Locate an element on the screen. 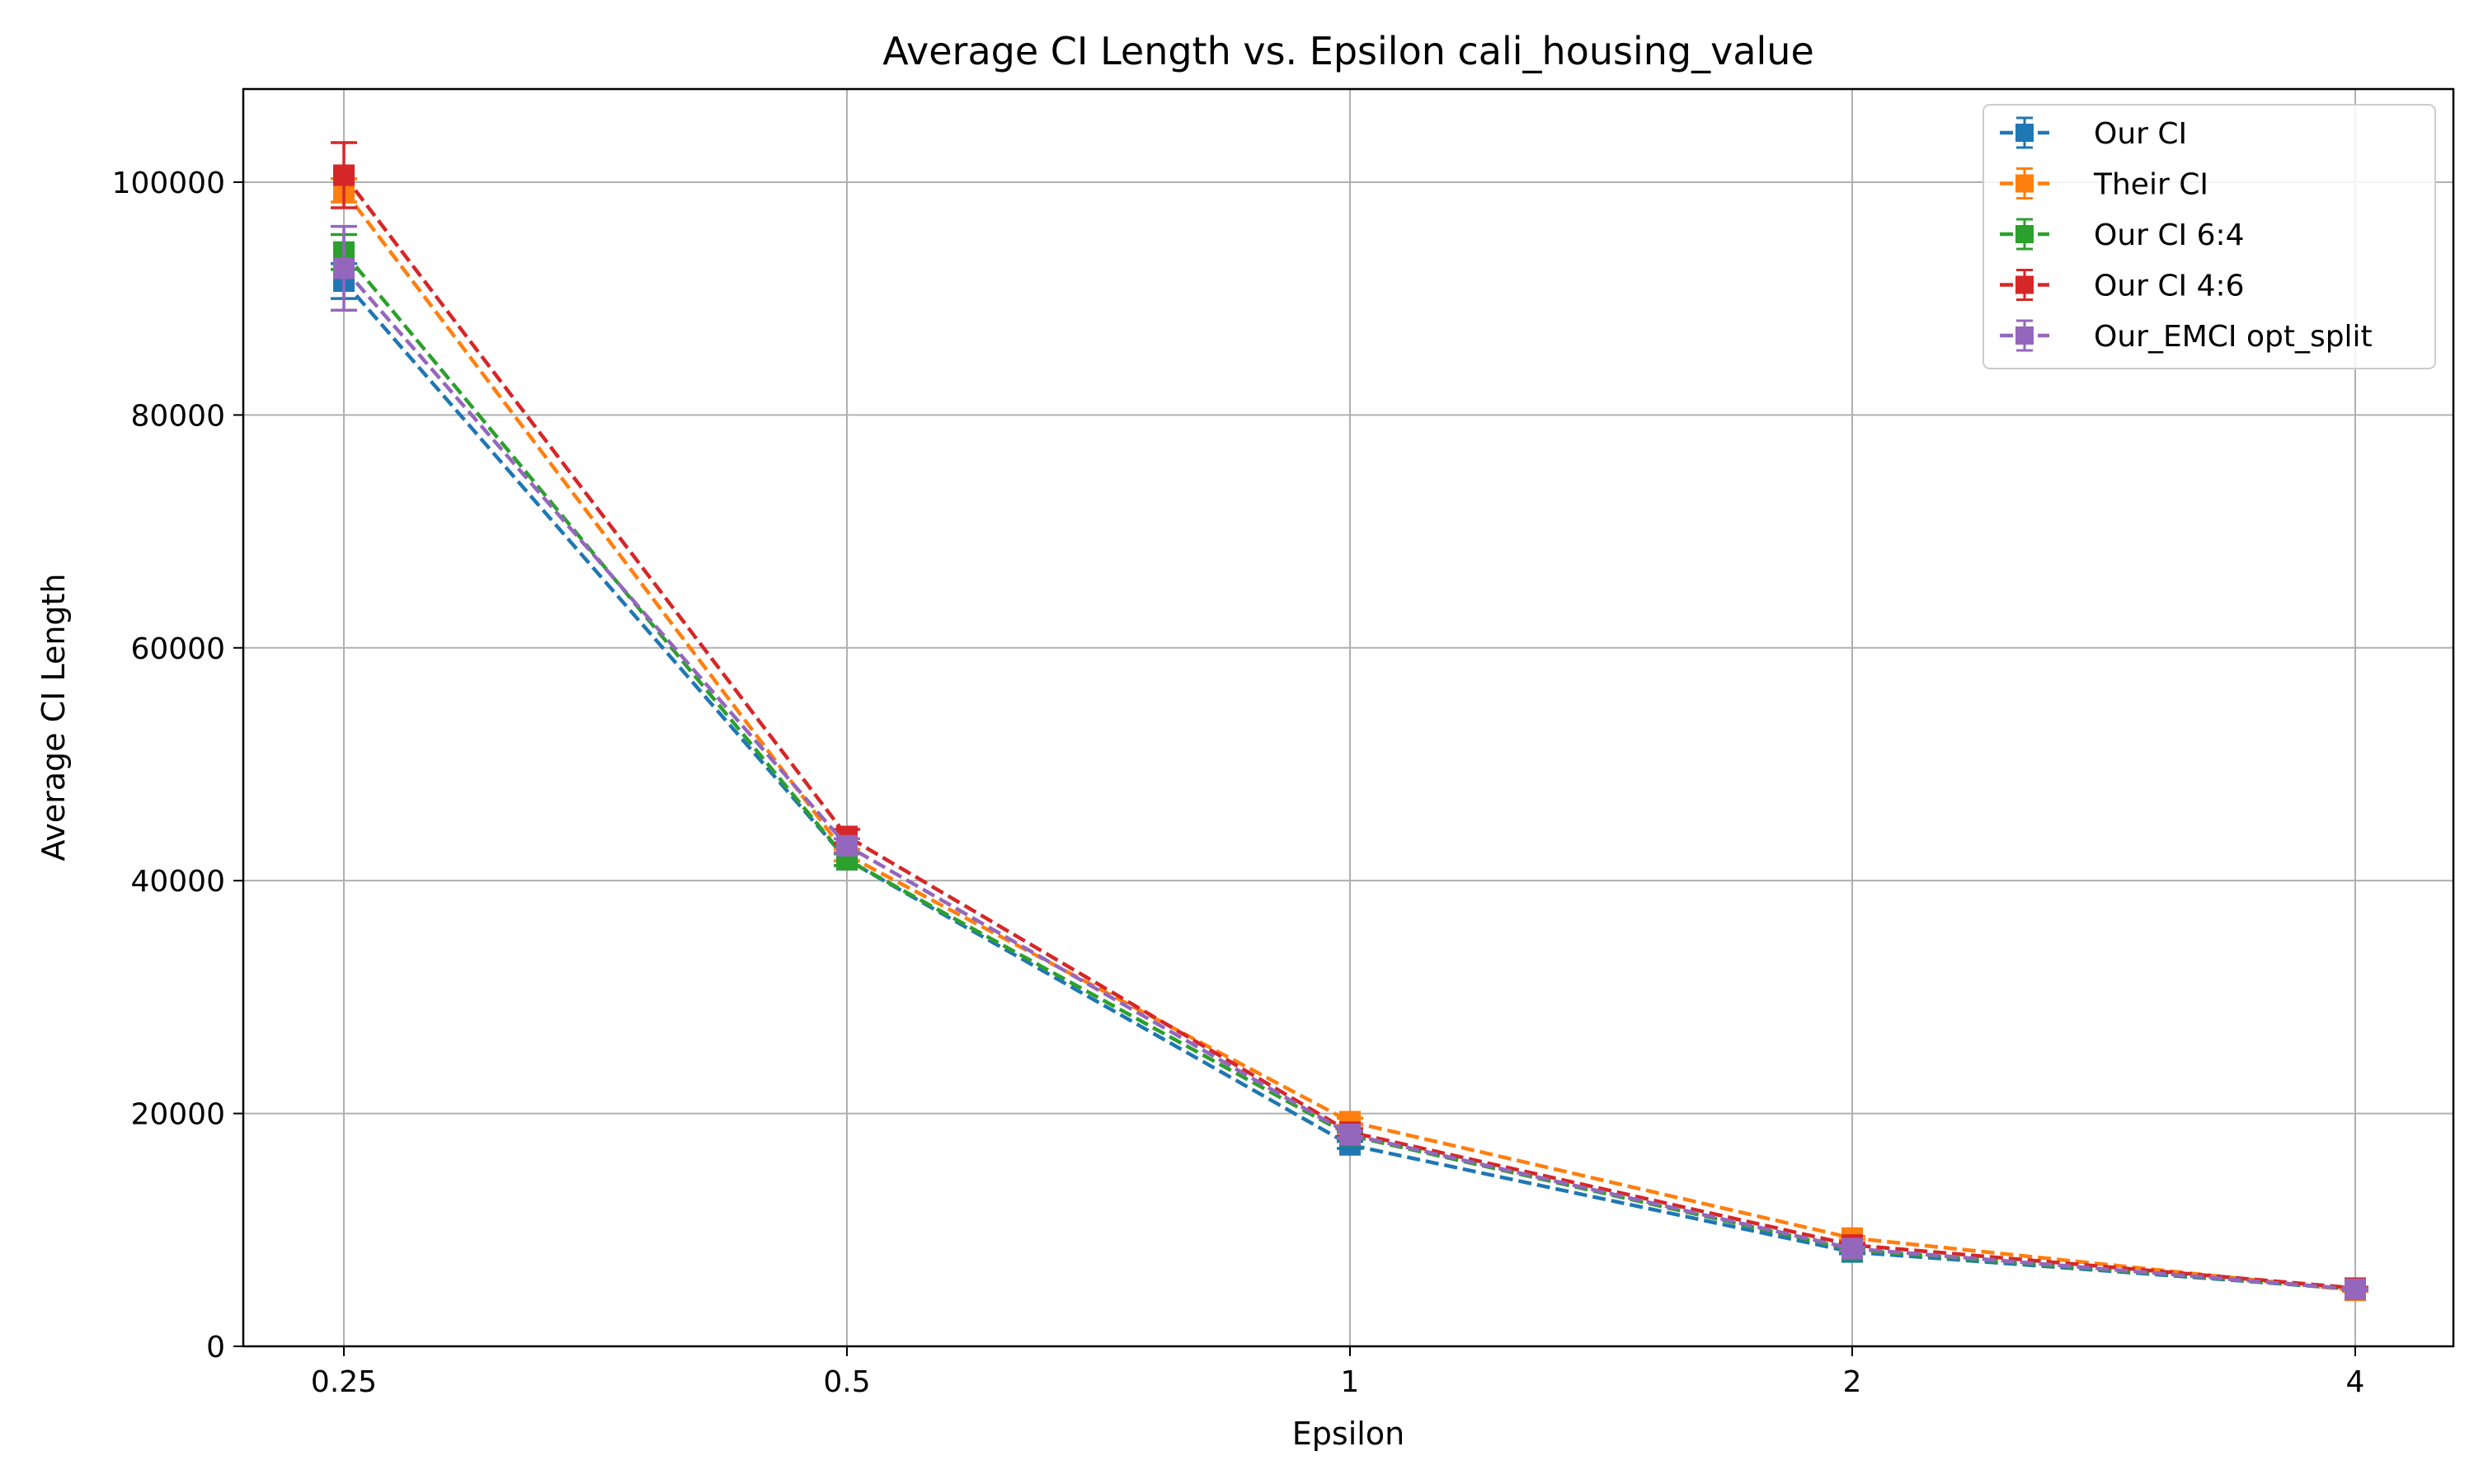 The height and width of the screenshot is (1484, 2474). legend-entry: Our CI 6:4 is located at coordinates (2122, 235).